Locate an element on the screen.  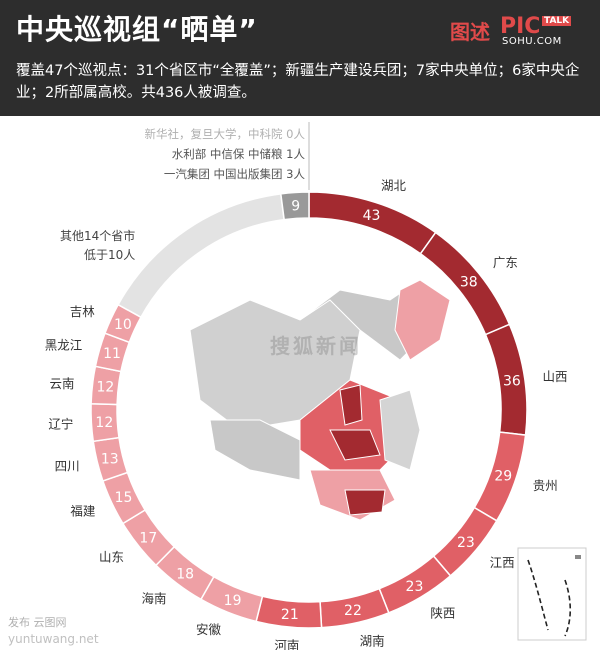
watermark: 搜狐新闻 is located at coordinates (316, 346).